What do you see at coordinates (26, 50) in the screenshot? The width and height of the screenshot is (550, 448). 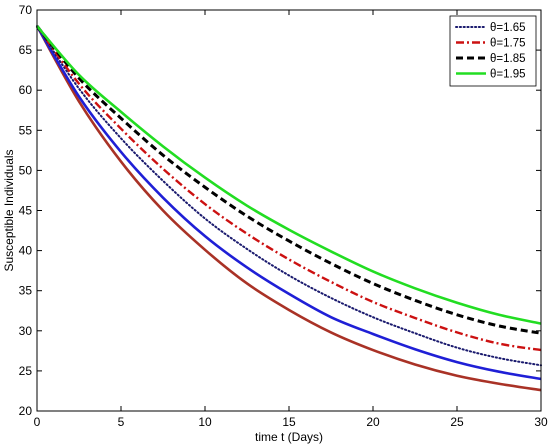 I see `y-tick-label: 65` at bounding box center [26, 50].